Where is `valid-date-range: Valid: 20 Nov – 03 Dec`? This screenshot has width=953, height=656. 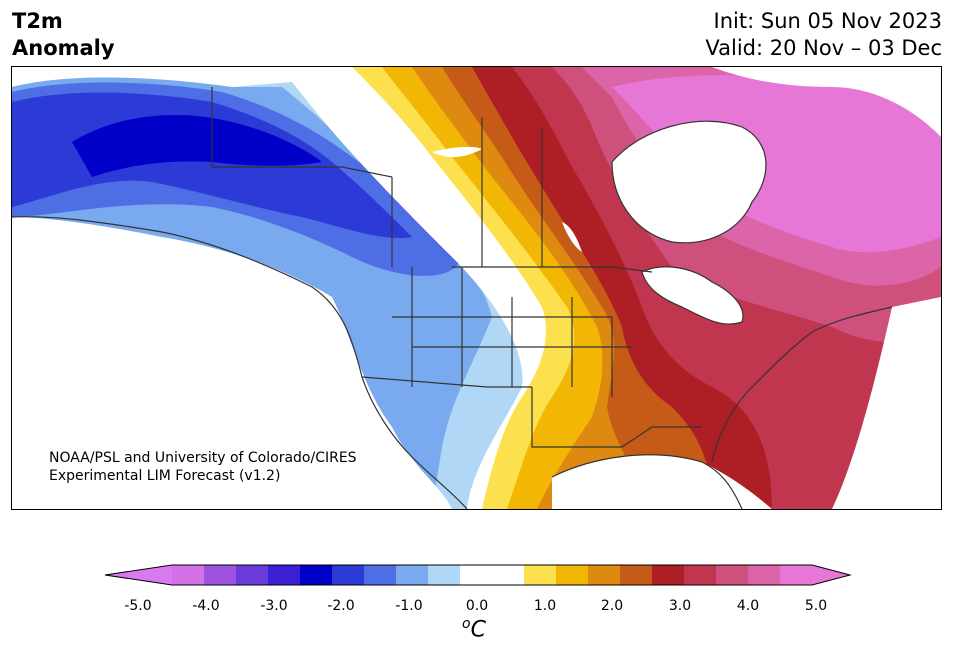 valid-date-range: Valid: 20 Nov – 03 Dec is located at coordinates (823, 48).